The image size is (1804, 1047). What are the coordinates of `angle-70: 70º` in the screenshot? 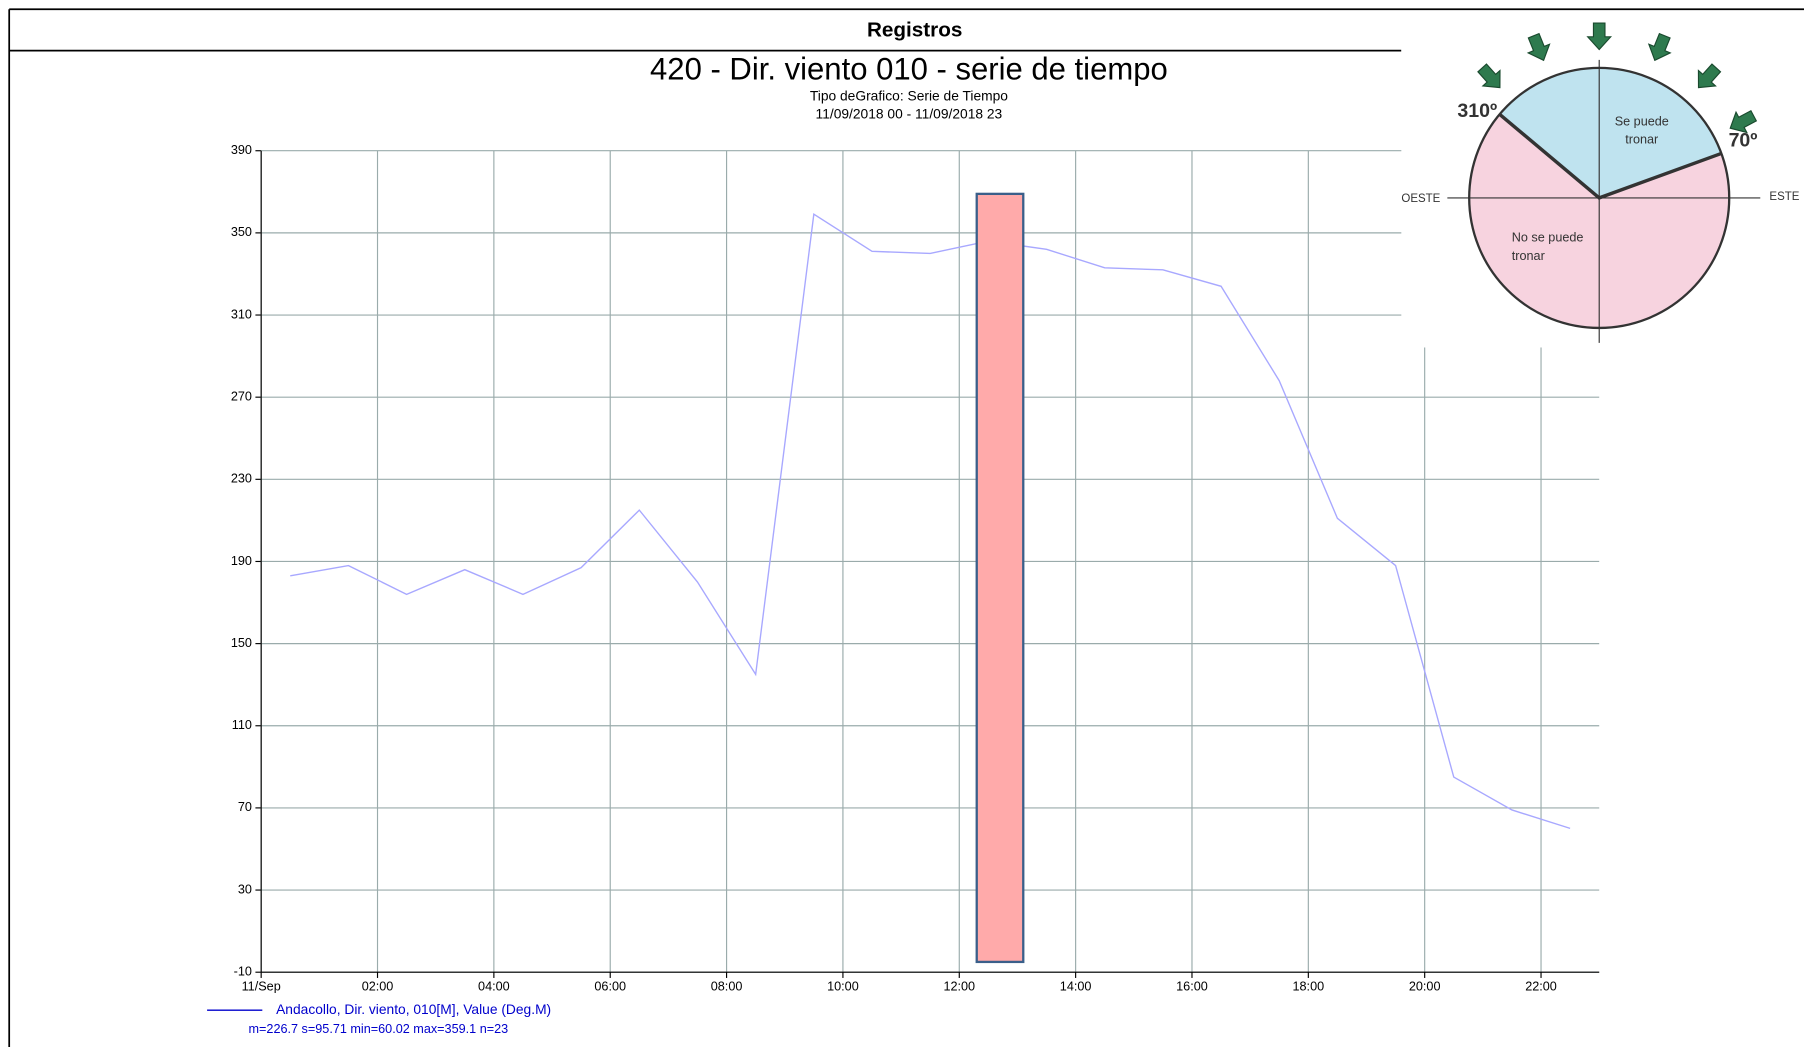 It's located at (1743, 141).